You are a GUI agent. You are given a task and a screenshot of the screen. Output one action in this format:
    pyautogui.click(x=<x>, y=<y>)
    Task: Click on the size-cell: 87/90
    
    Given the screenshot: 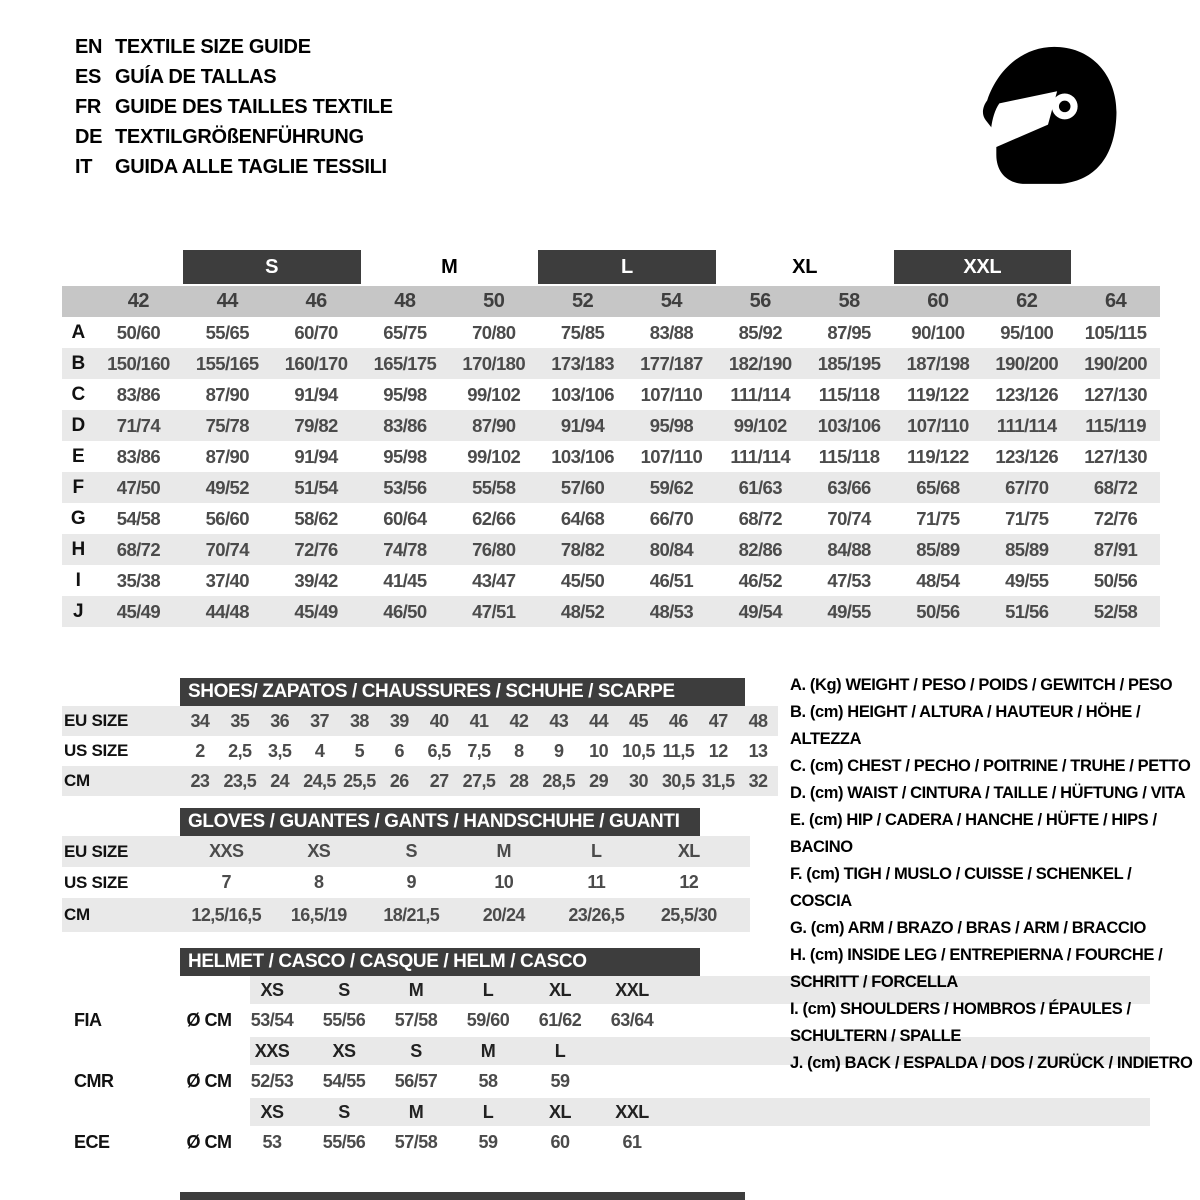 What is the action you would take?
    pyautogui.click(x=494, y=425)
    